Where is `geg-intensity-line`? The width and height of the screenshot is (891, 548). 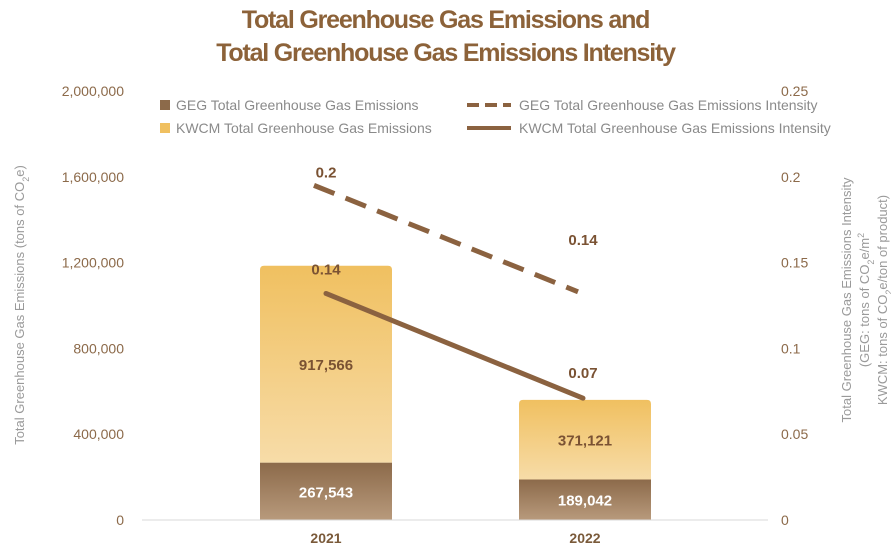
geg-intensity-line is located at coordinates (446, 239).